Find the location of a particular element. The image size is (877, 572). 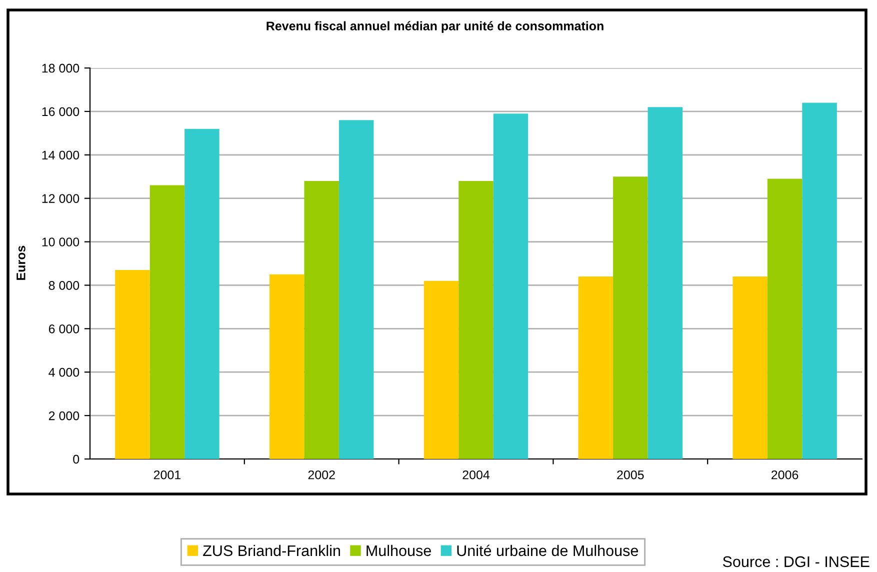

x-tick-label: 2005 is located at coordinates (630, 475).